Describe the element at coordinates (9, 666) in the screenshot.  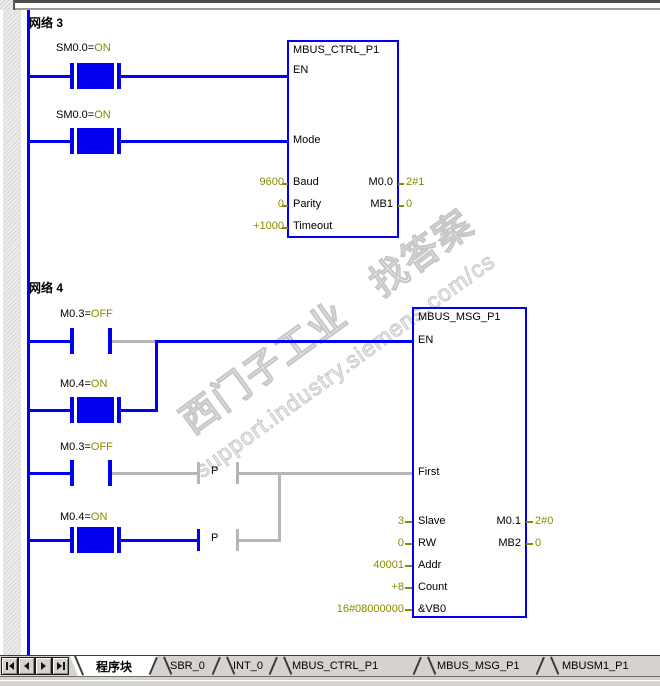
I see `first-record-button` at that location.